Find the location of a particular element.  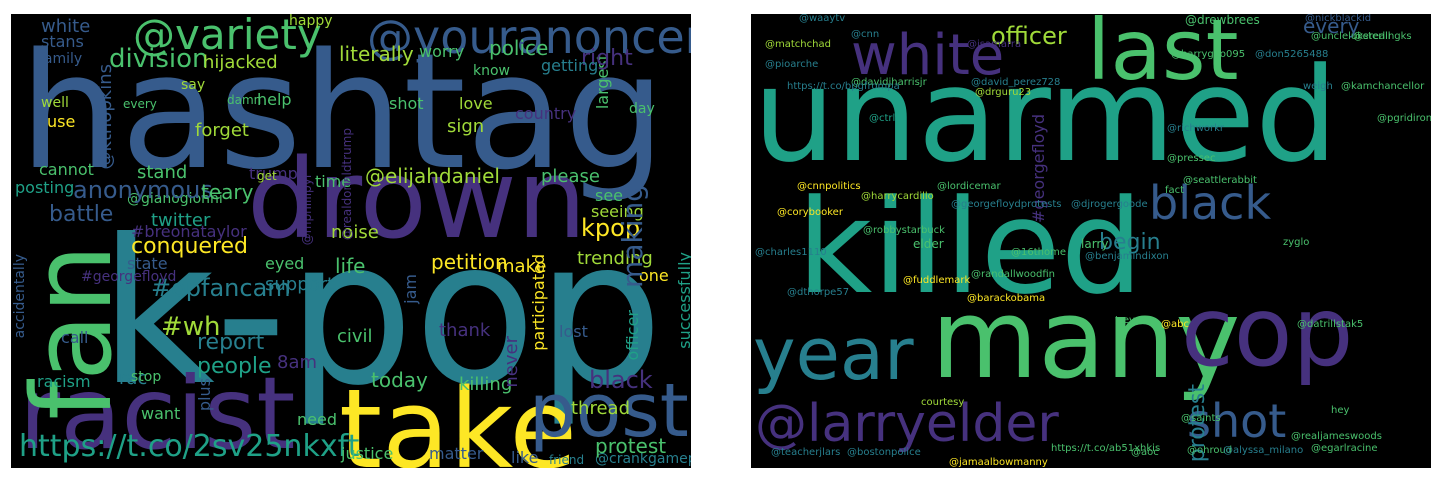

word-courtesy: courtesy is located at coordinates (943, 402).